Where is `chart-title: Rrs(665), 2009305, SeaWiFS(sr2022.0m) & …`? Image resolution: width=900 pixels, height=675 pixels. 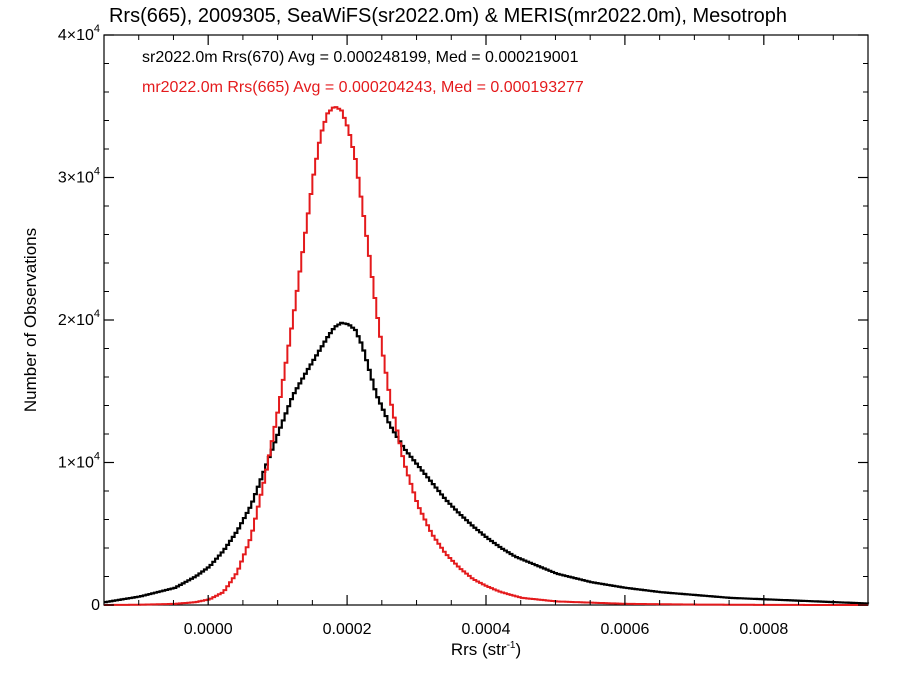 chart-title: Rrs(665), 2009305, SeaWiFS(sr2022.0m) & … is located at coordinates (448, 16).